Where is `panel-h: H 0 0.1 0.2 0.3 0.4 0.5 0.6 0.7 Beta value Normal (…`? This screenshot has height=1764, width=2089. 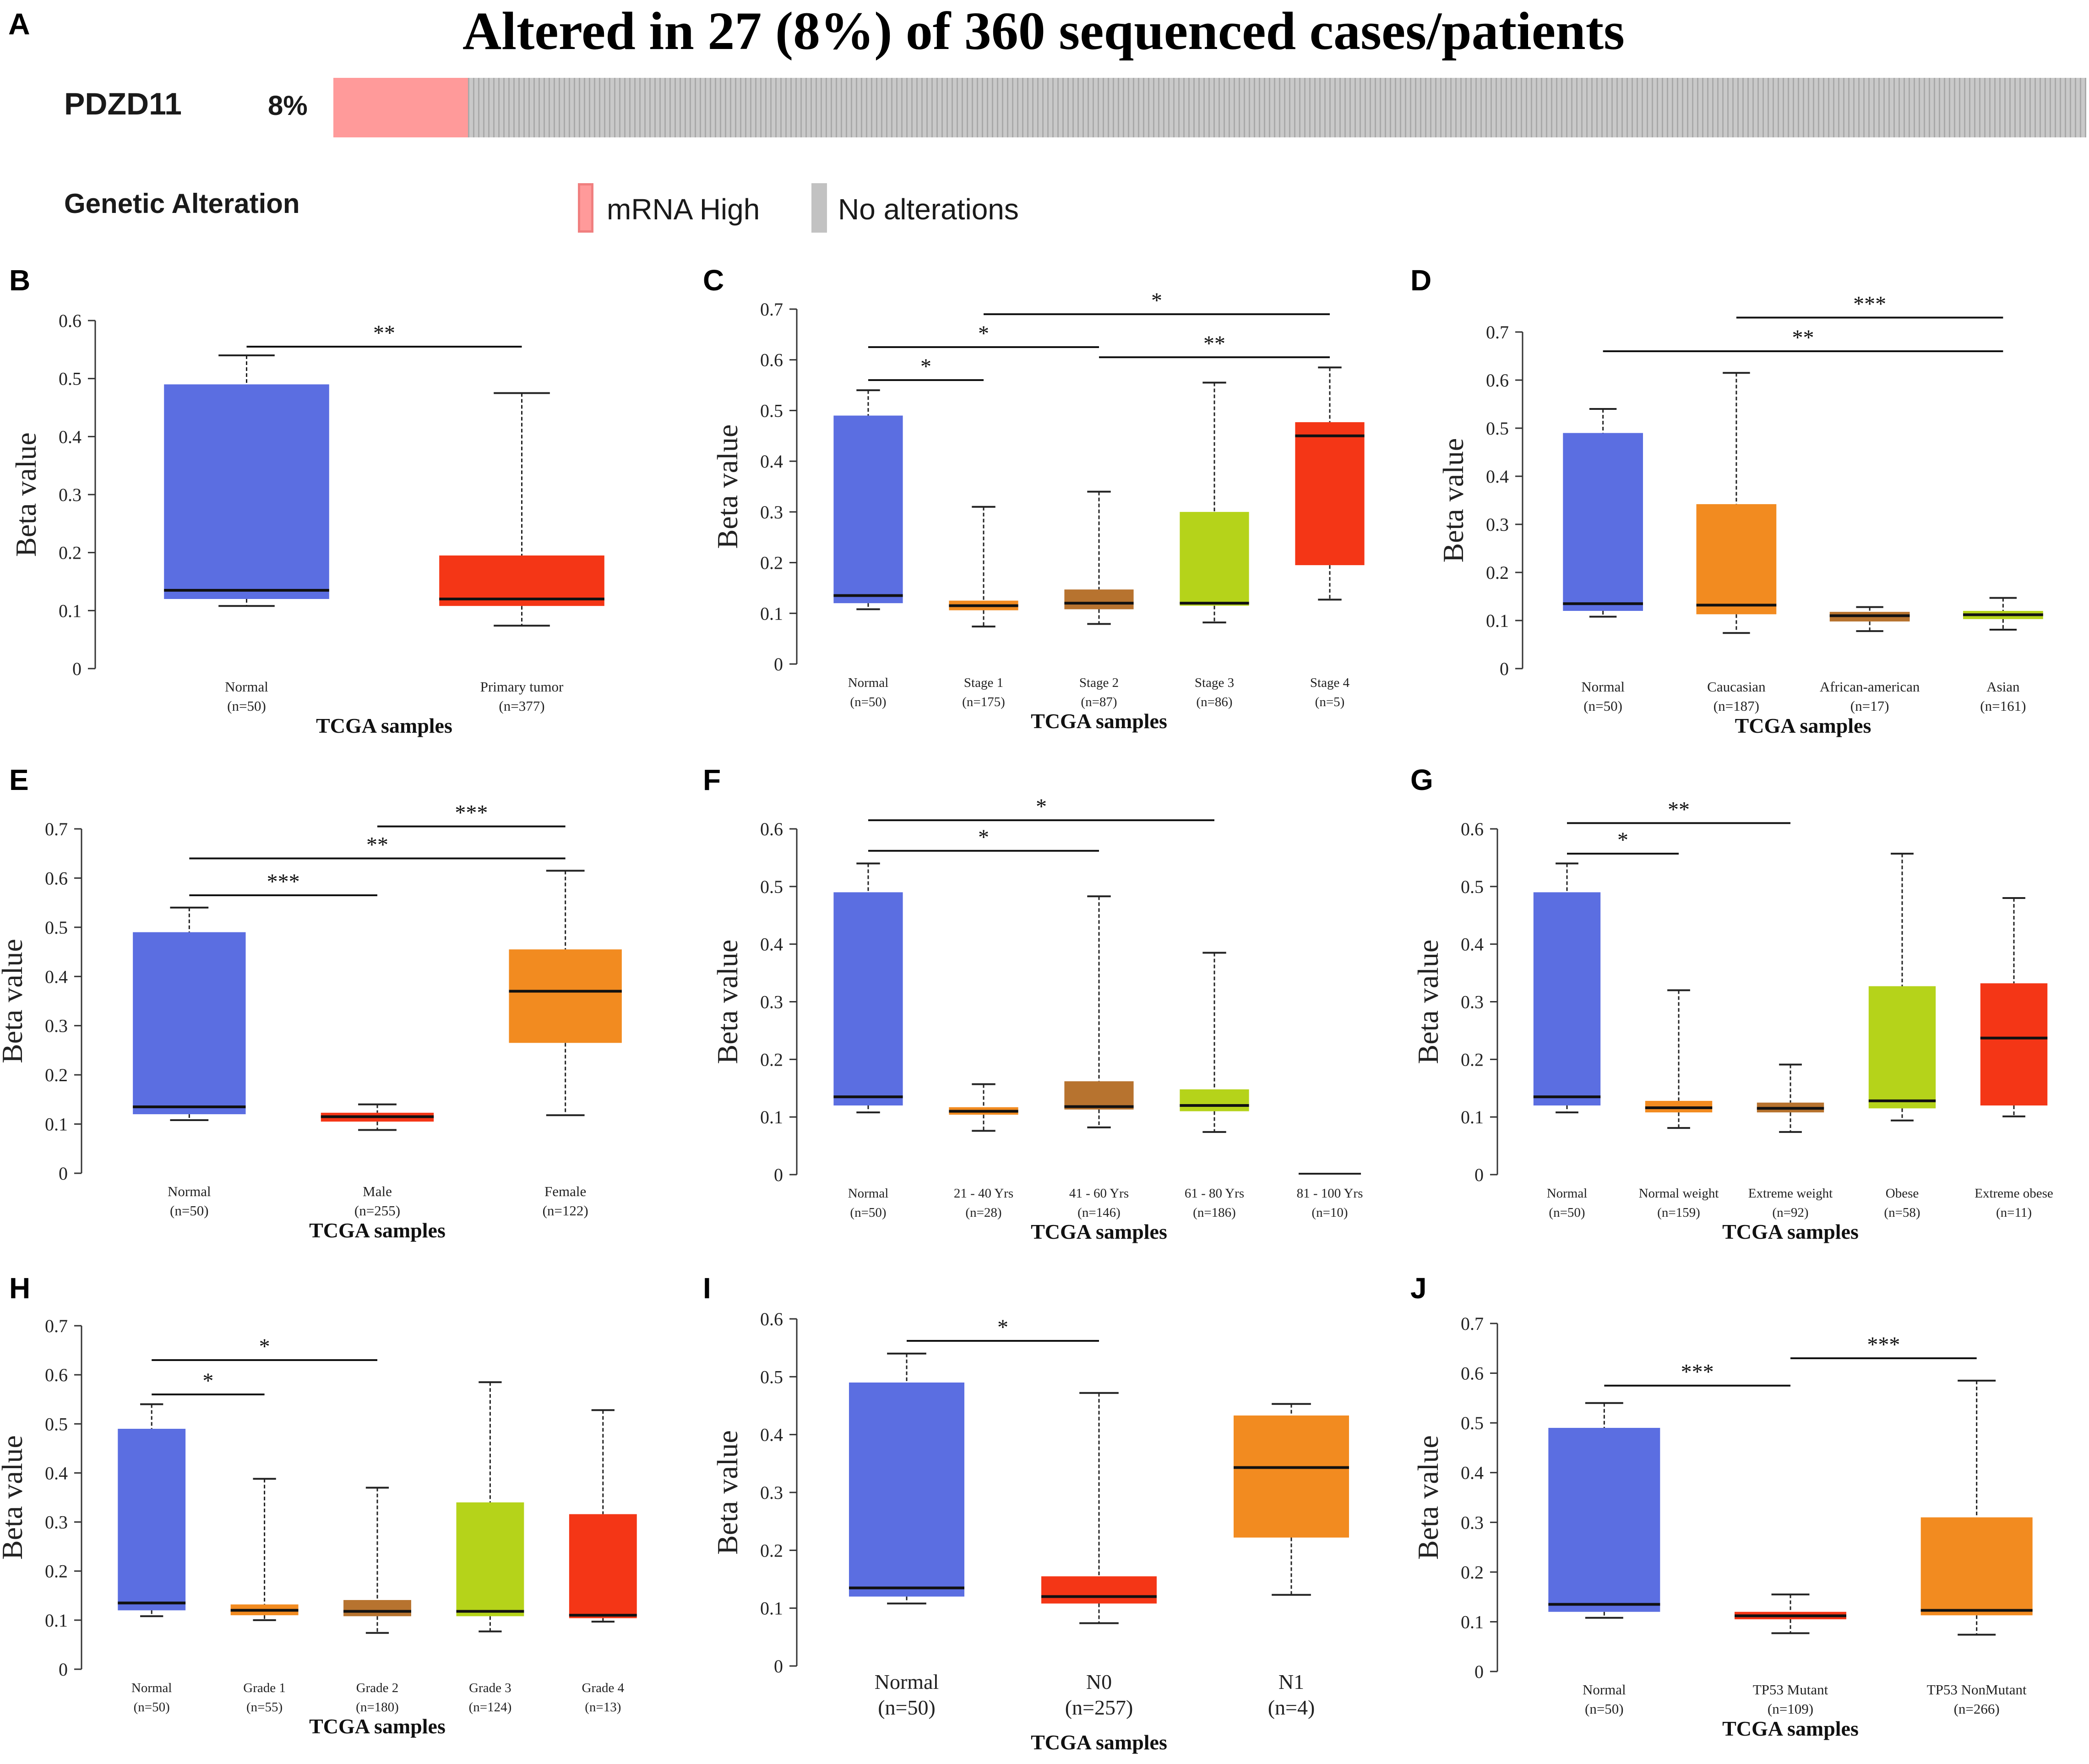
panel-h: H 0 0.1 0.2 0.3 0.4 0.5 0.6 0.7 Beta value Normal (… is located at coordinates (318, 1505).